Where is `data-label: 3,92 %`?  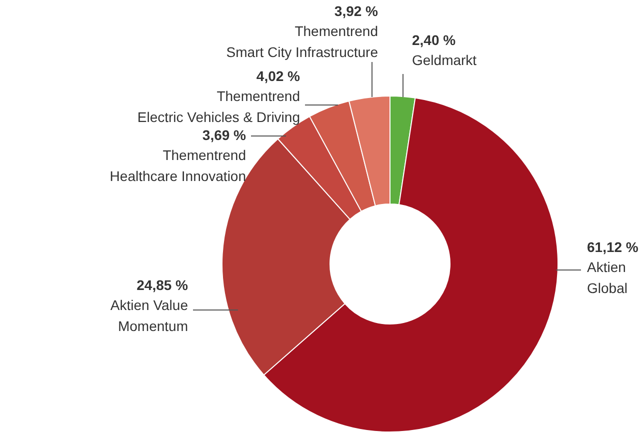 data-label: 3,92 % is located at coordinates (356, 11).